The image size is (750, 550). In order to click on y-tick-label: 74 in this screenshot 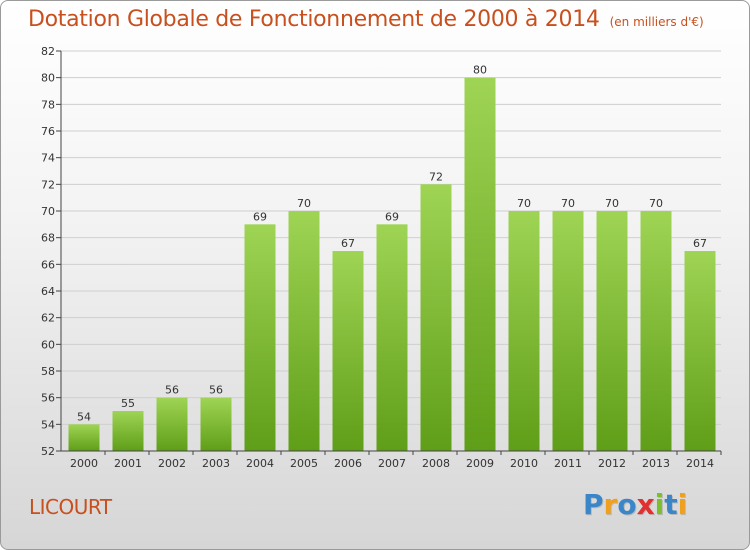, I will do `click(48, 158)`.